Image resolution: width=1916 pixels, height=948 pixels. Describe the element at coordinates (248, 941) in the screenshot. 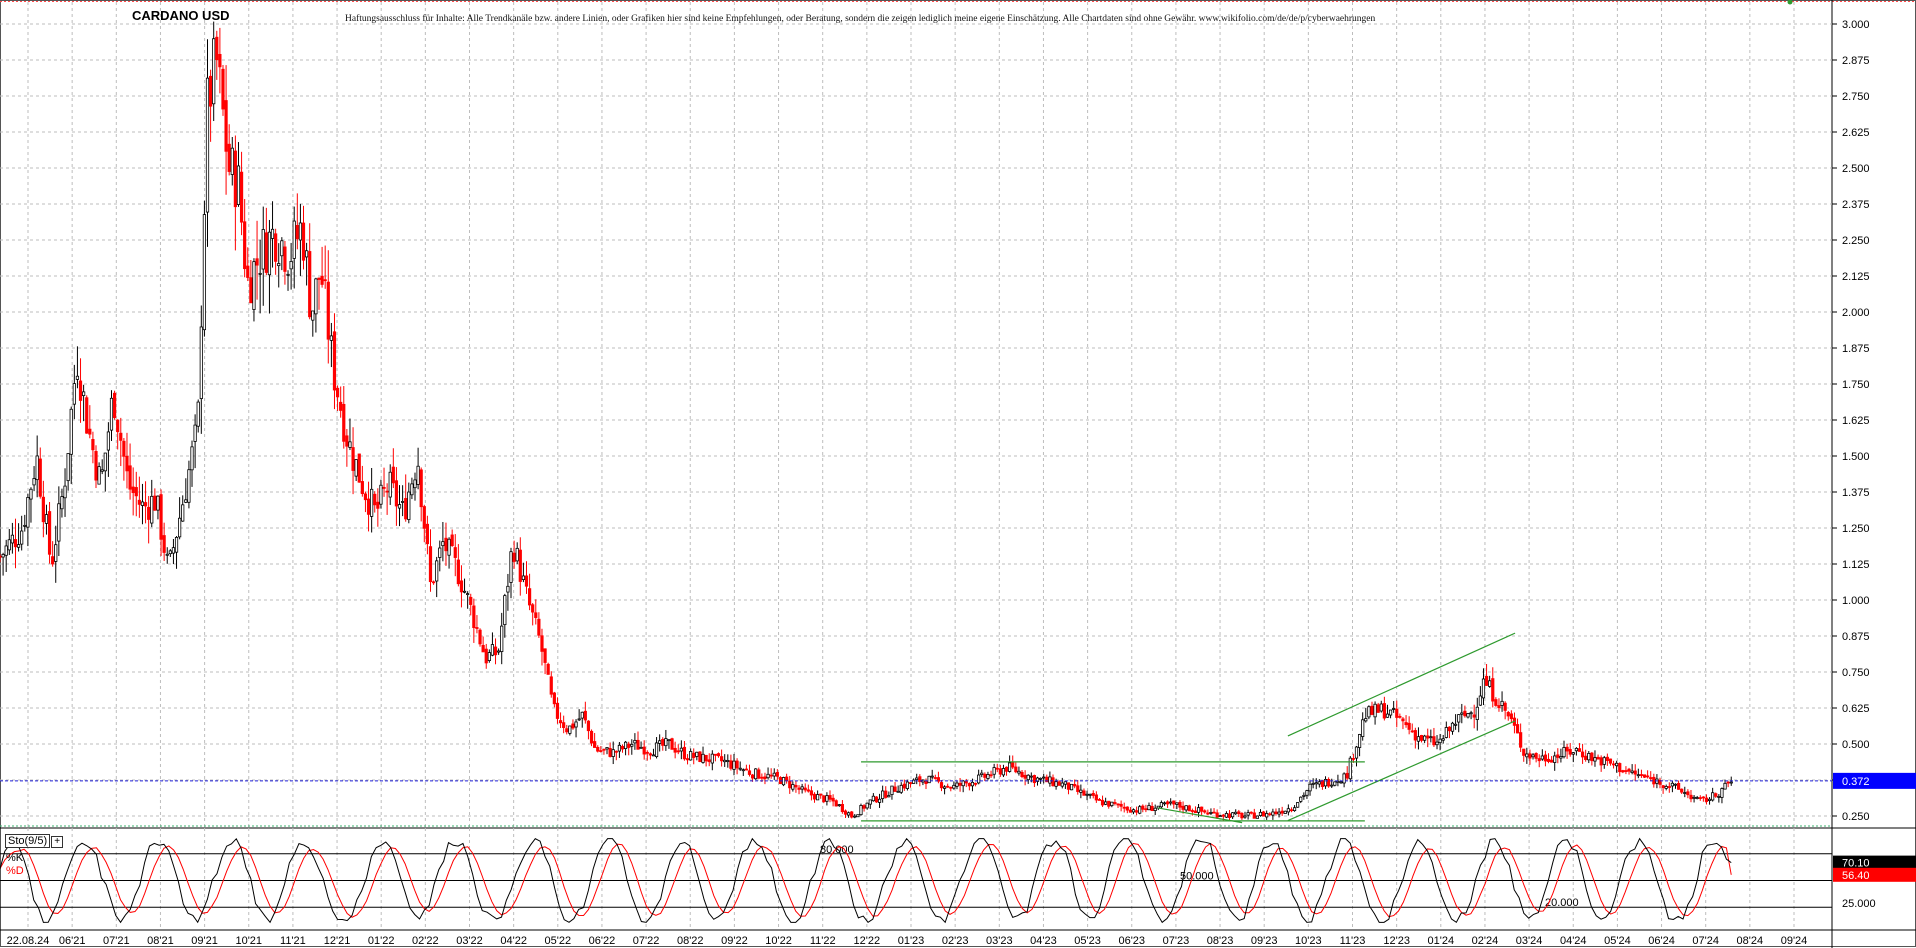

I see `x-tick-label: 10'21` at that location.